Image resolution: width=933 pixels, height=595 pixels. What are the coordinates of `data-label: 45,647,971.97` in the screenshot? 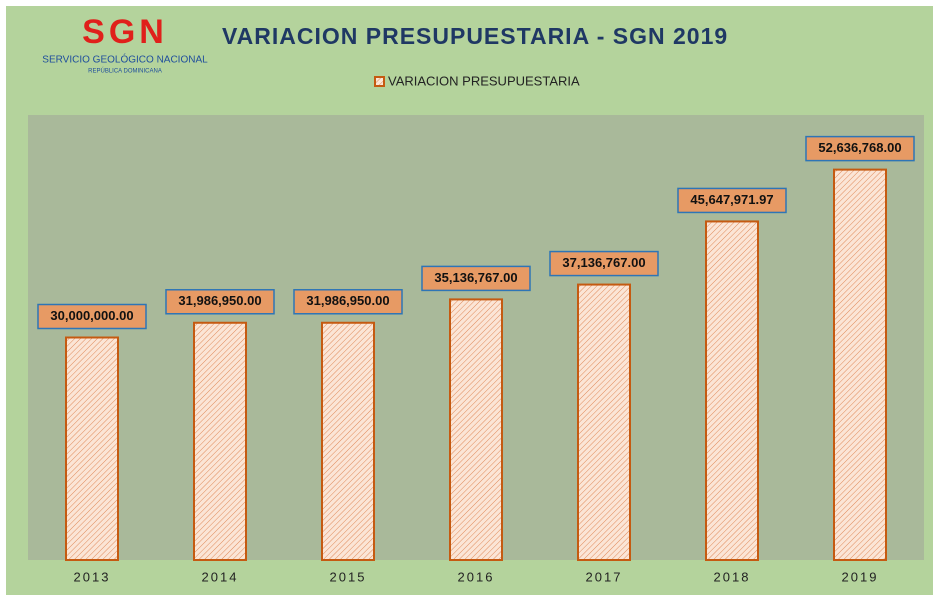 It's located at (731, 199).